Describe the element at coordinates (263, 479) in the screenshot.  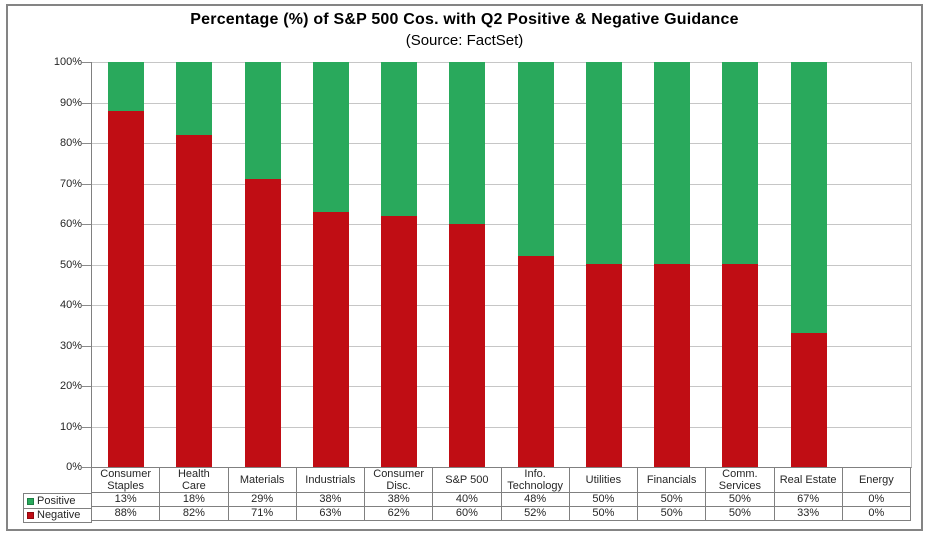
I see `category-header-cell: Materials` at that location.